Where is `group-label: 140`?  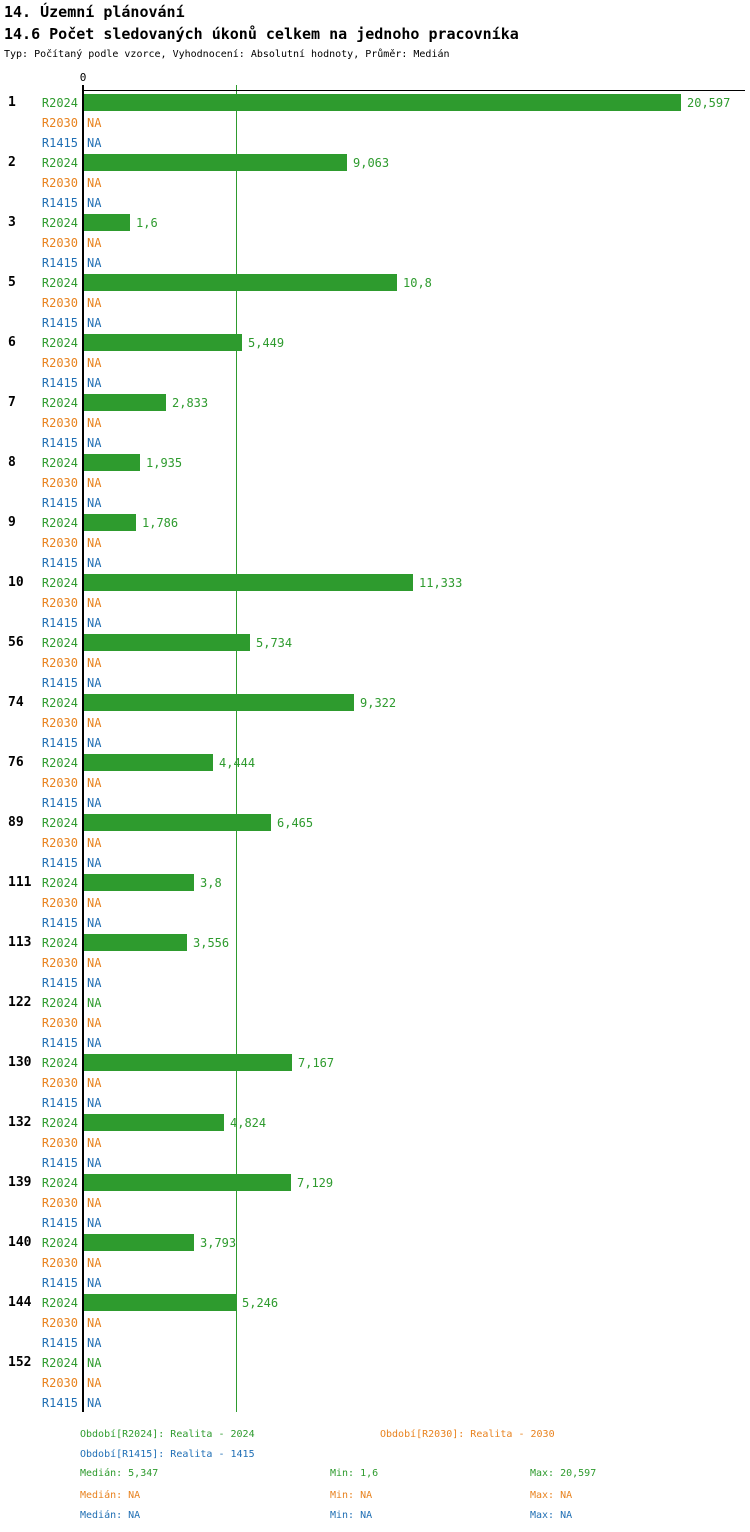
group-label: 140 is located at coordinates (20, 1242).